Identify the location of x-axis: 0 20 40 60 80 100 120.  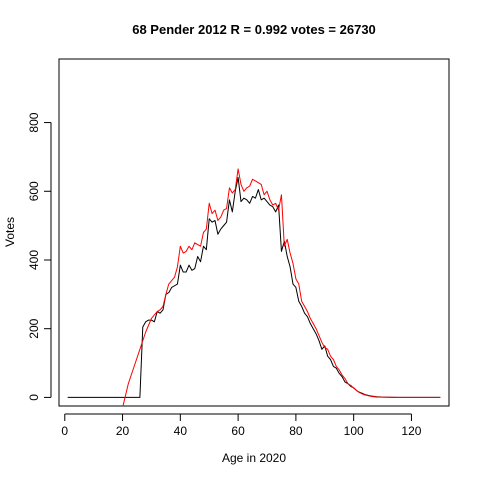
(241, 425).